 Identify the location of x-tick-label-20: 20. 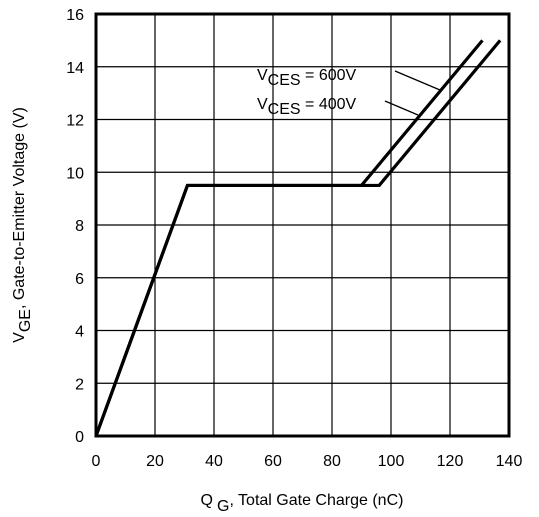
(155, 461).